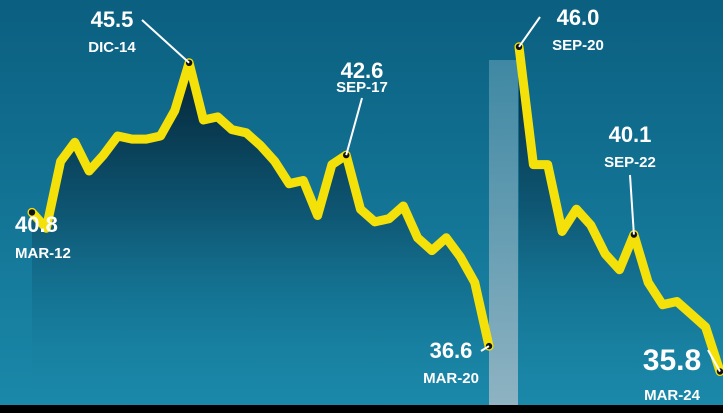  I want to click on annotation-value-label: 45.5, so click(112, 19).